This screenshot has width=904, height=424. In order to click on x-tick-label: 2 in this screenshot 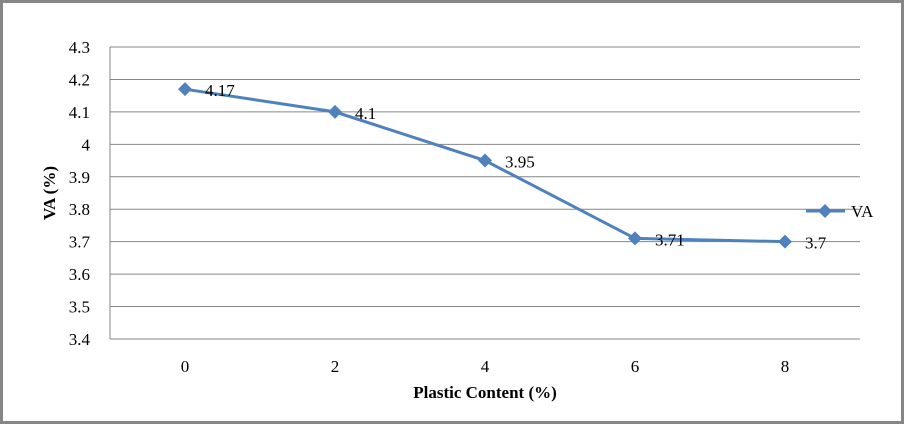, I will do `click(335, 366)`.